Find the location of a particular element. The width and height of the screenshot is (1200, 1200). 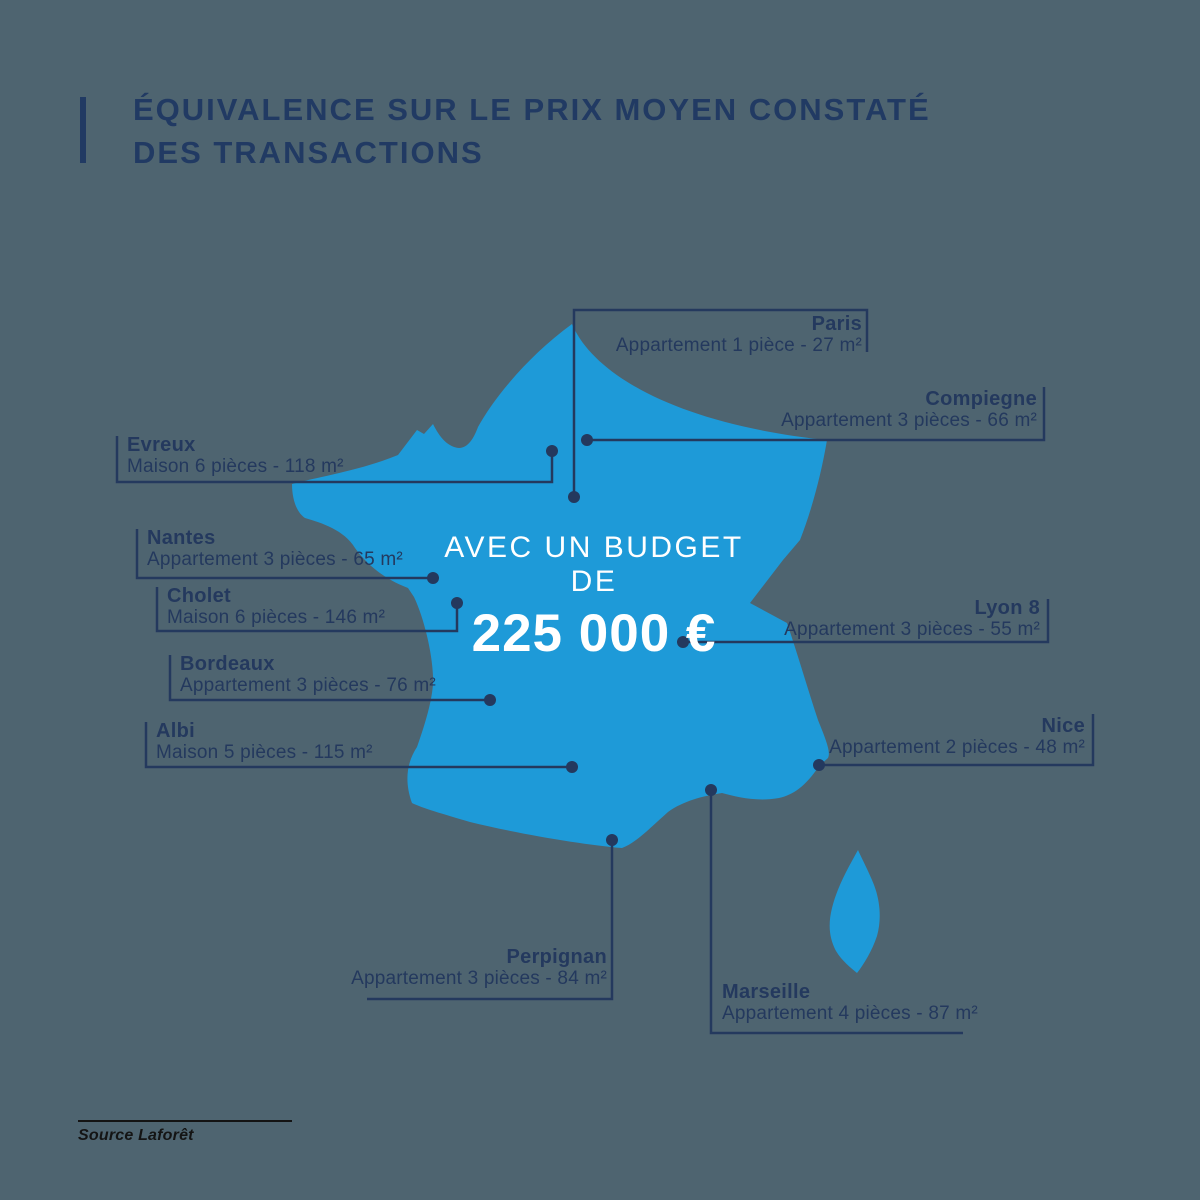

city-label-marseille: Marseille Appartement 4 pièces - 87 m² is located at coordinates (850, 1002).